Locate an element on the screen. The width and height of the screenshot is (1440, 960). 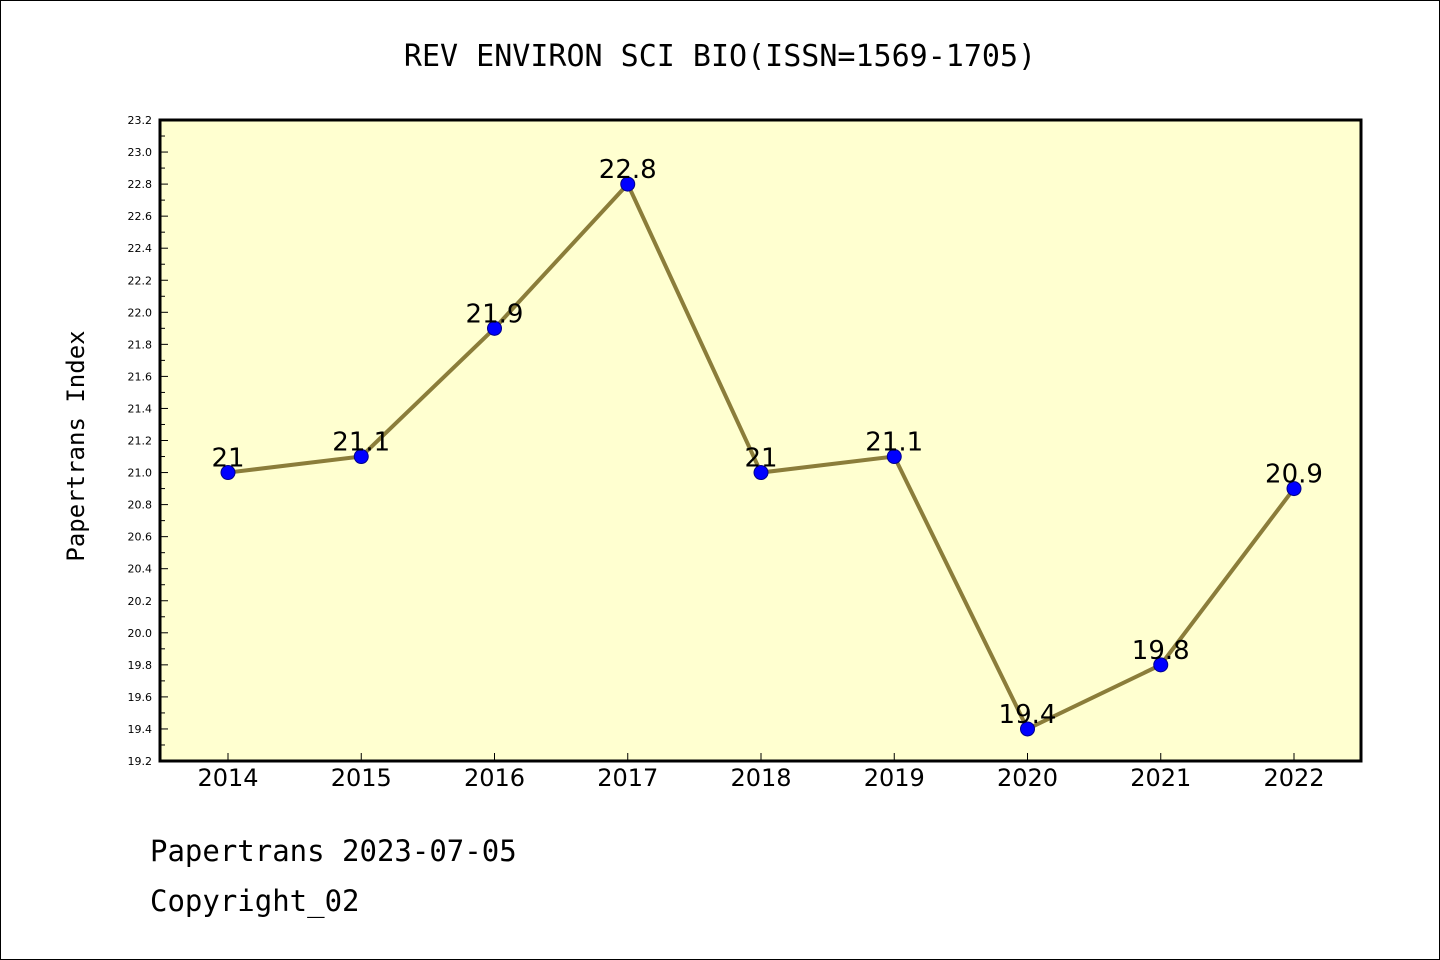
y-tick-label: 19.8 is located at coordinates (140, 665).